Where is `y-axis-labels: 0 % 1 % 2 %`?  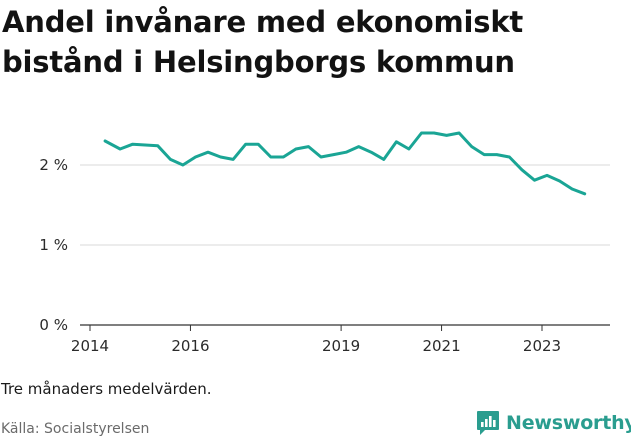 y-axis-labels: 0 % 1 % 2 % is located at coordinates (53, 245).